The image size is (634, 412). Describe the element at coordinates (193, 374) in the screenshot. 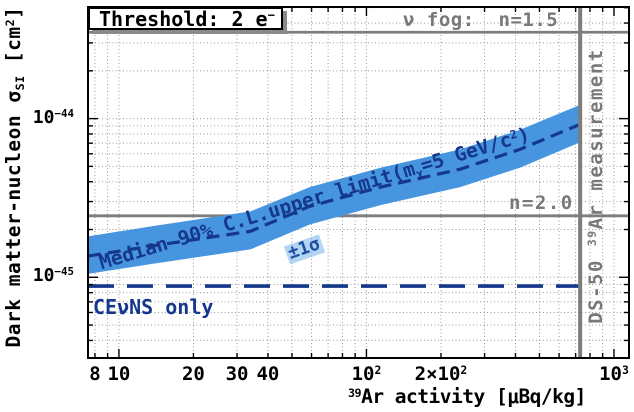

I see `x-tick-label: 20` at that location.